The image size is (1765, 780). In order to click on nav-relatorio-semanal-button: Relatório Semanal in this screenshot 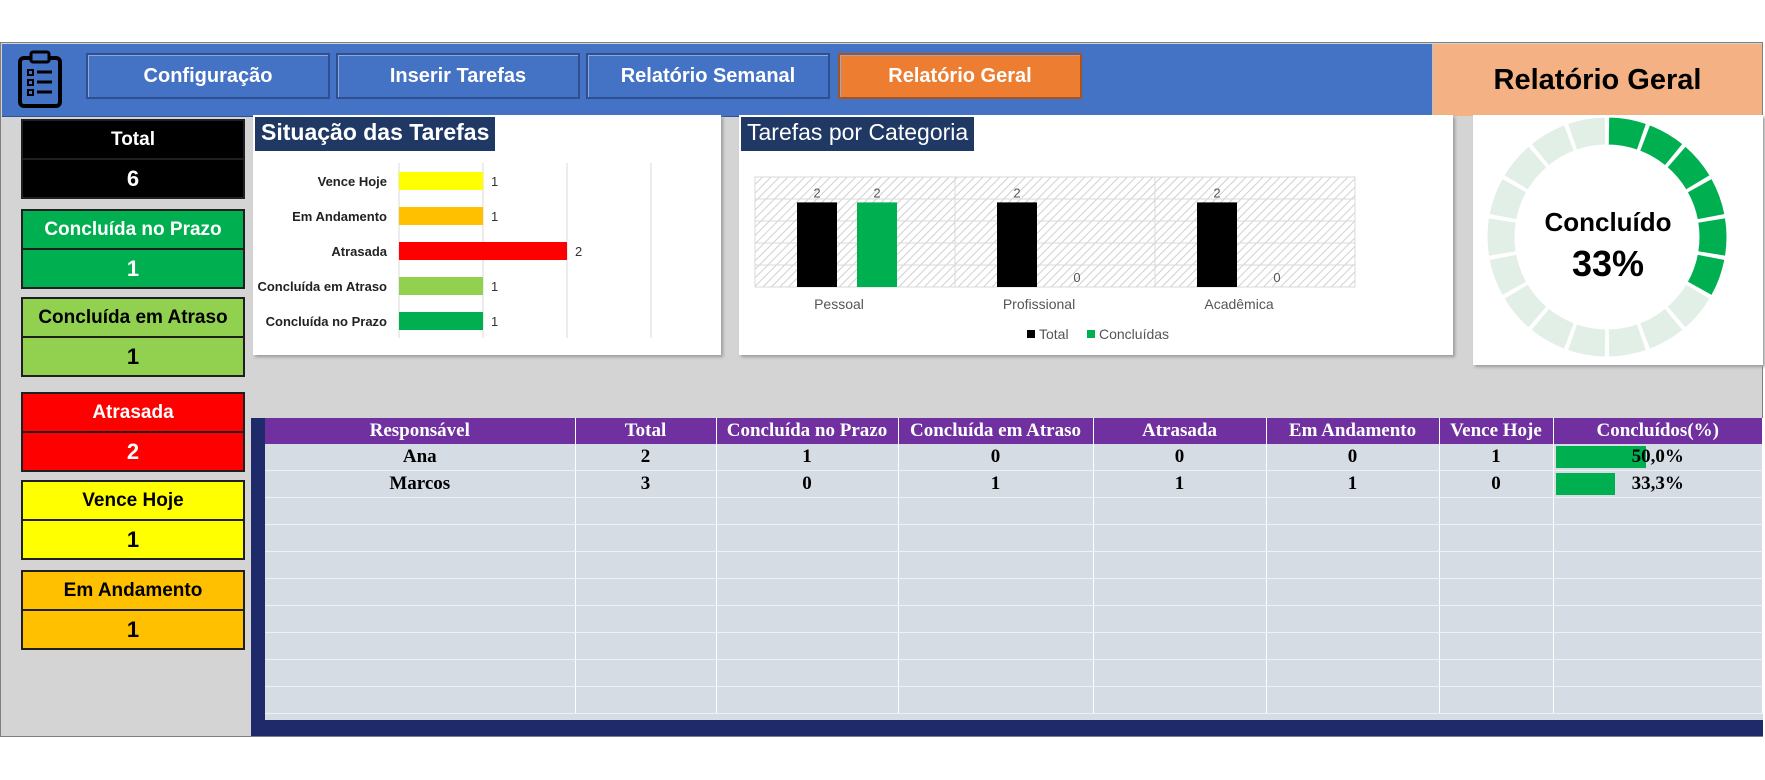, I will do `click(708, 76)`.